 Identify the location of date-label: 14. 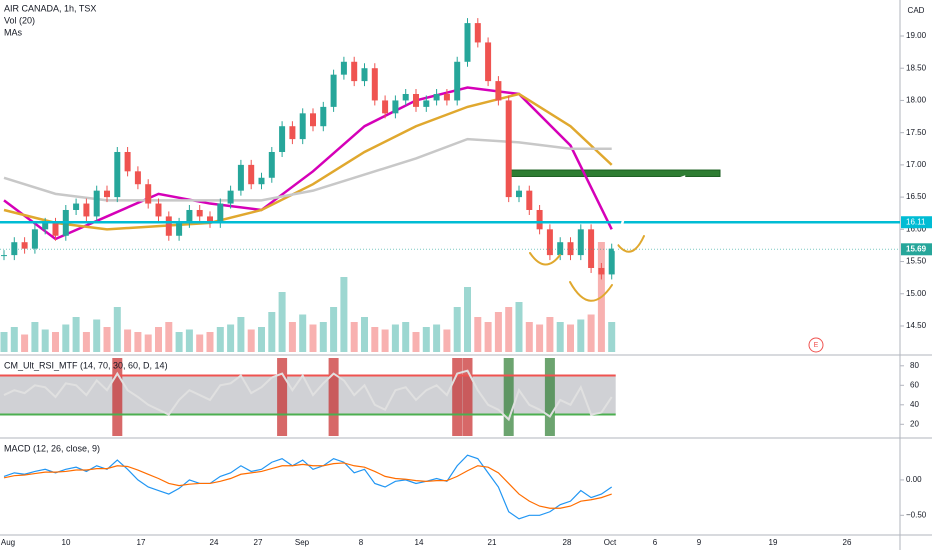
(419, 542).